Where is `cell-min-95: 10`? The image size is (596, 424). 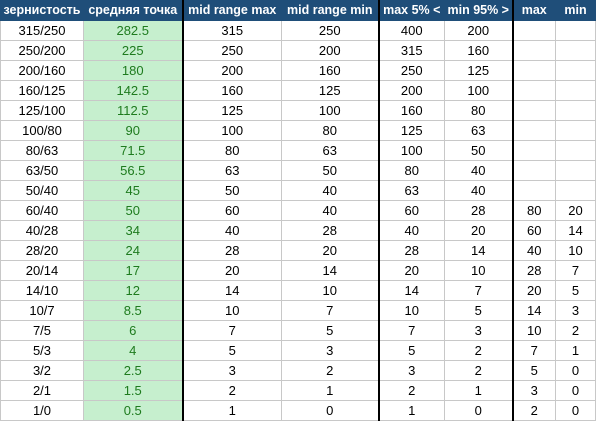 cell-min-95: 10 is located at coordinates (479, 270).